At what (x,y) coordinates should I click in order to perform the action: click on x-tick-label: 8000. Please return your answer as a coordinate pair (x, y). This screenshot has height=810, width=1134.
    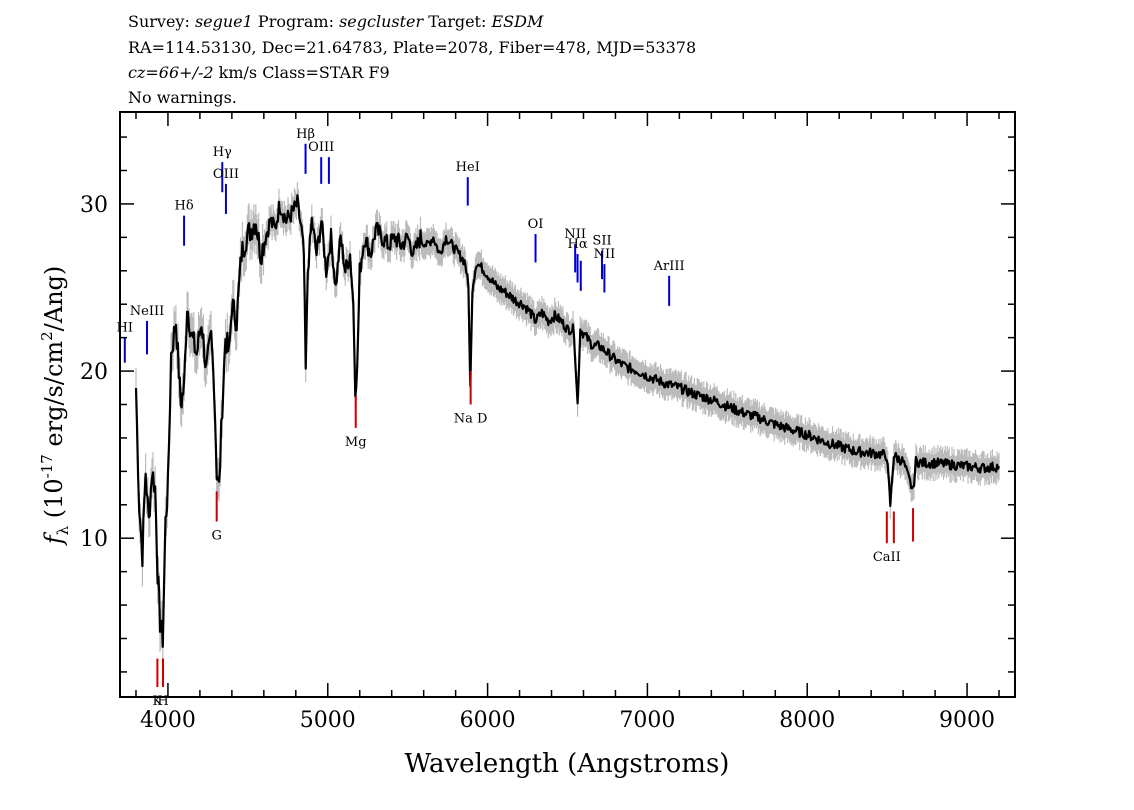
    Looking at the image, I should click on (807, 720).